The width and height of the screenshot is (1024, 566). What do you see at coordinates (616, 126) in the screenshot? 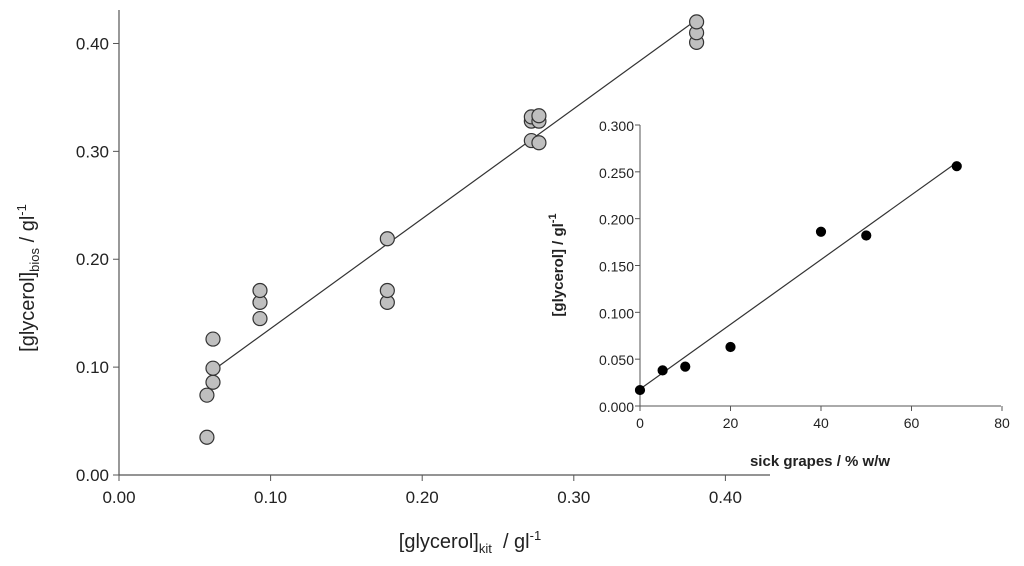
I see `inset-y-tick-label: 0.300` at bounding box center [616, 126].